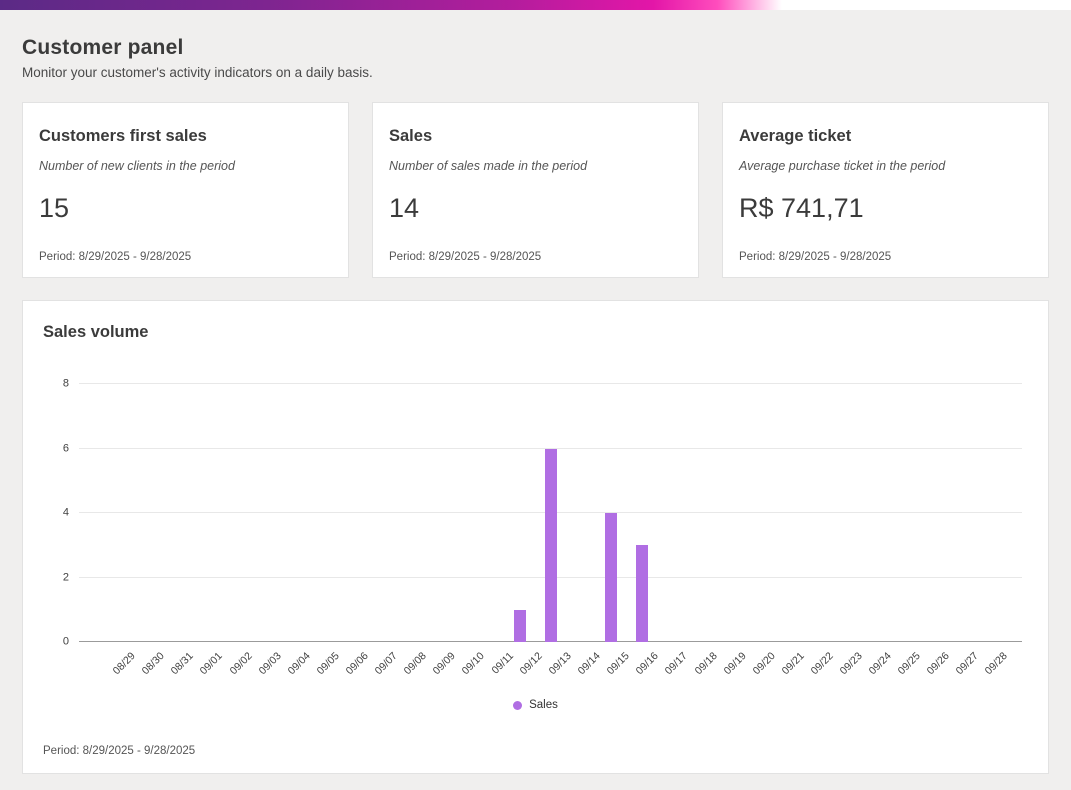 This screenshot has width=1071, height=790. Describe the element at coordinates (54, 208) in the screenshot. I see `card-value: 15` at that location.